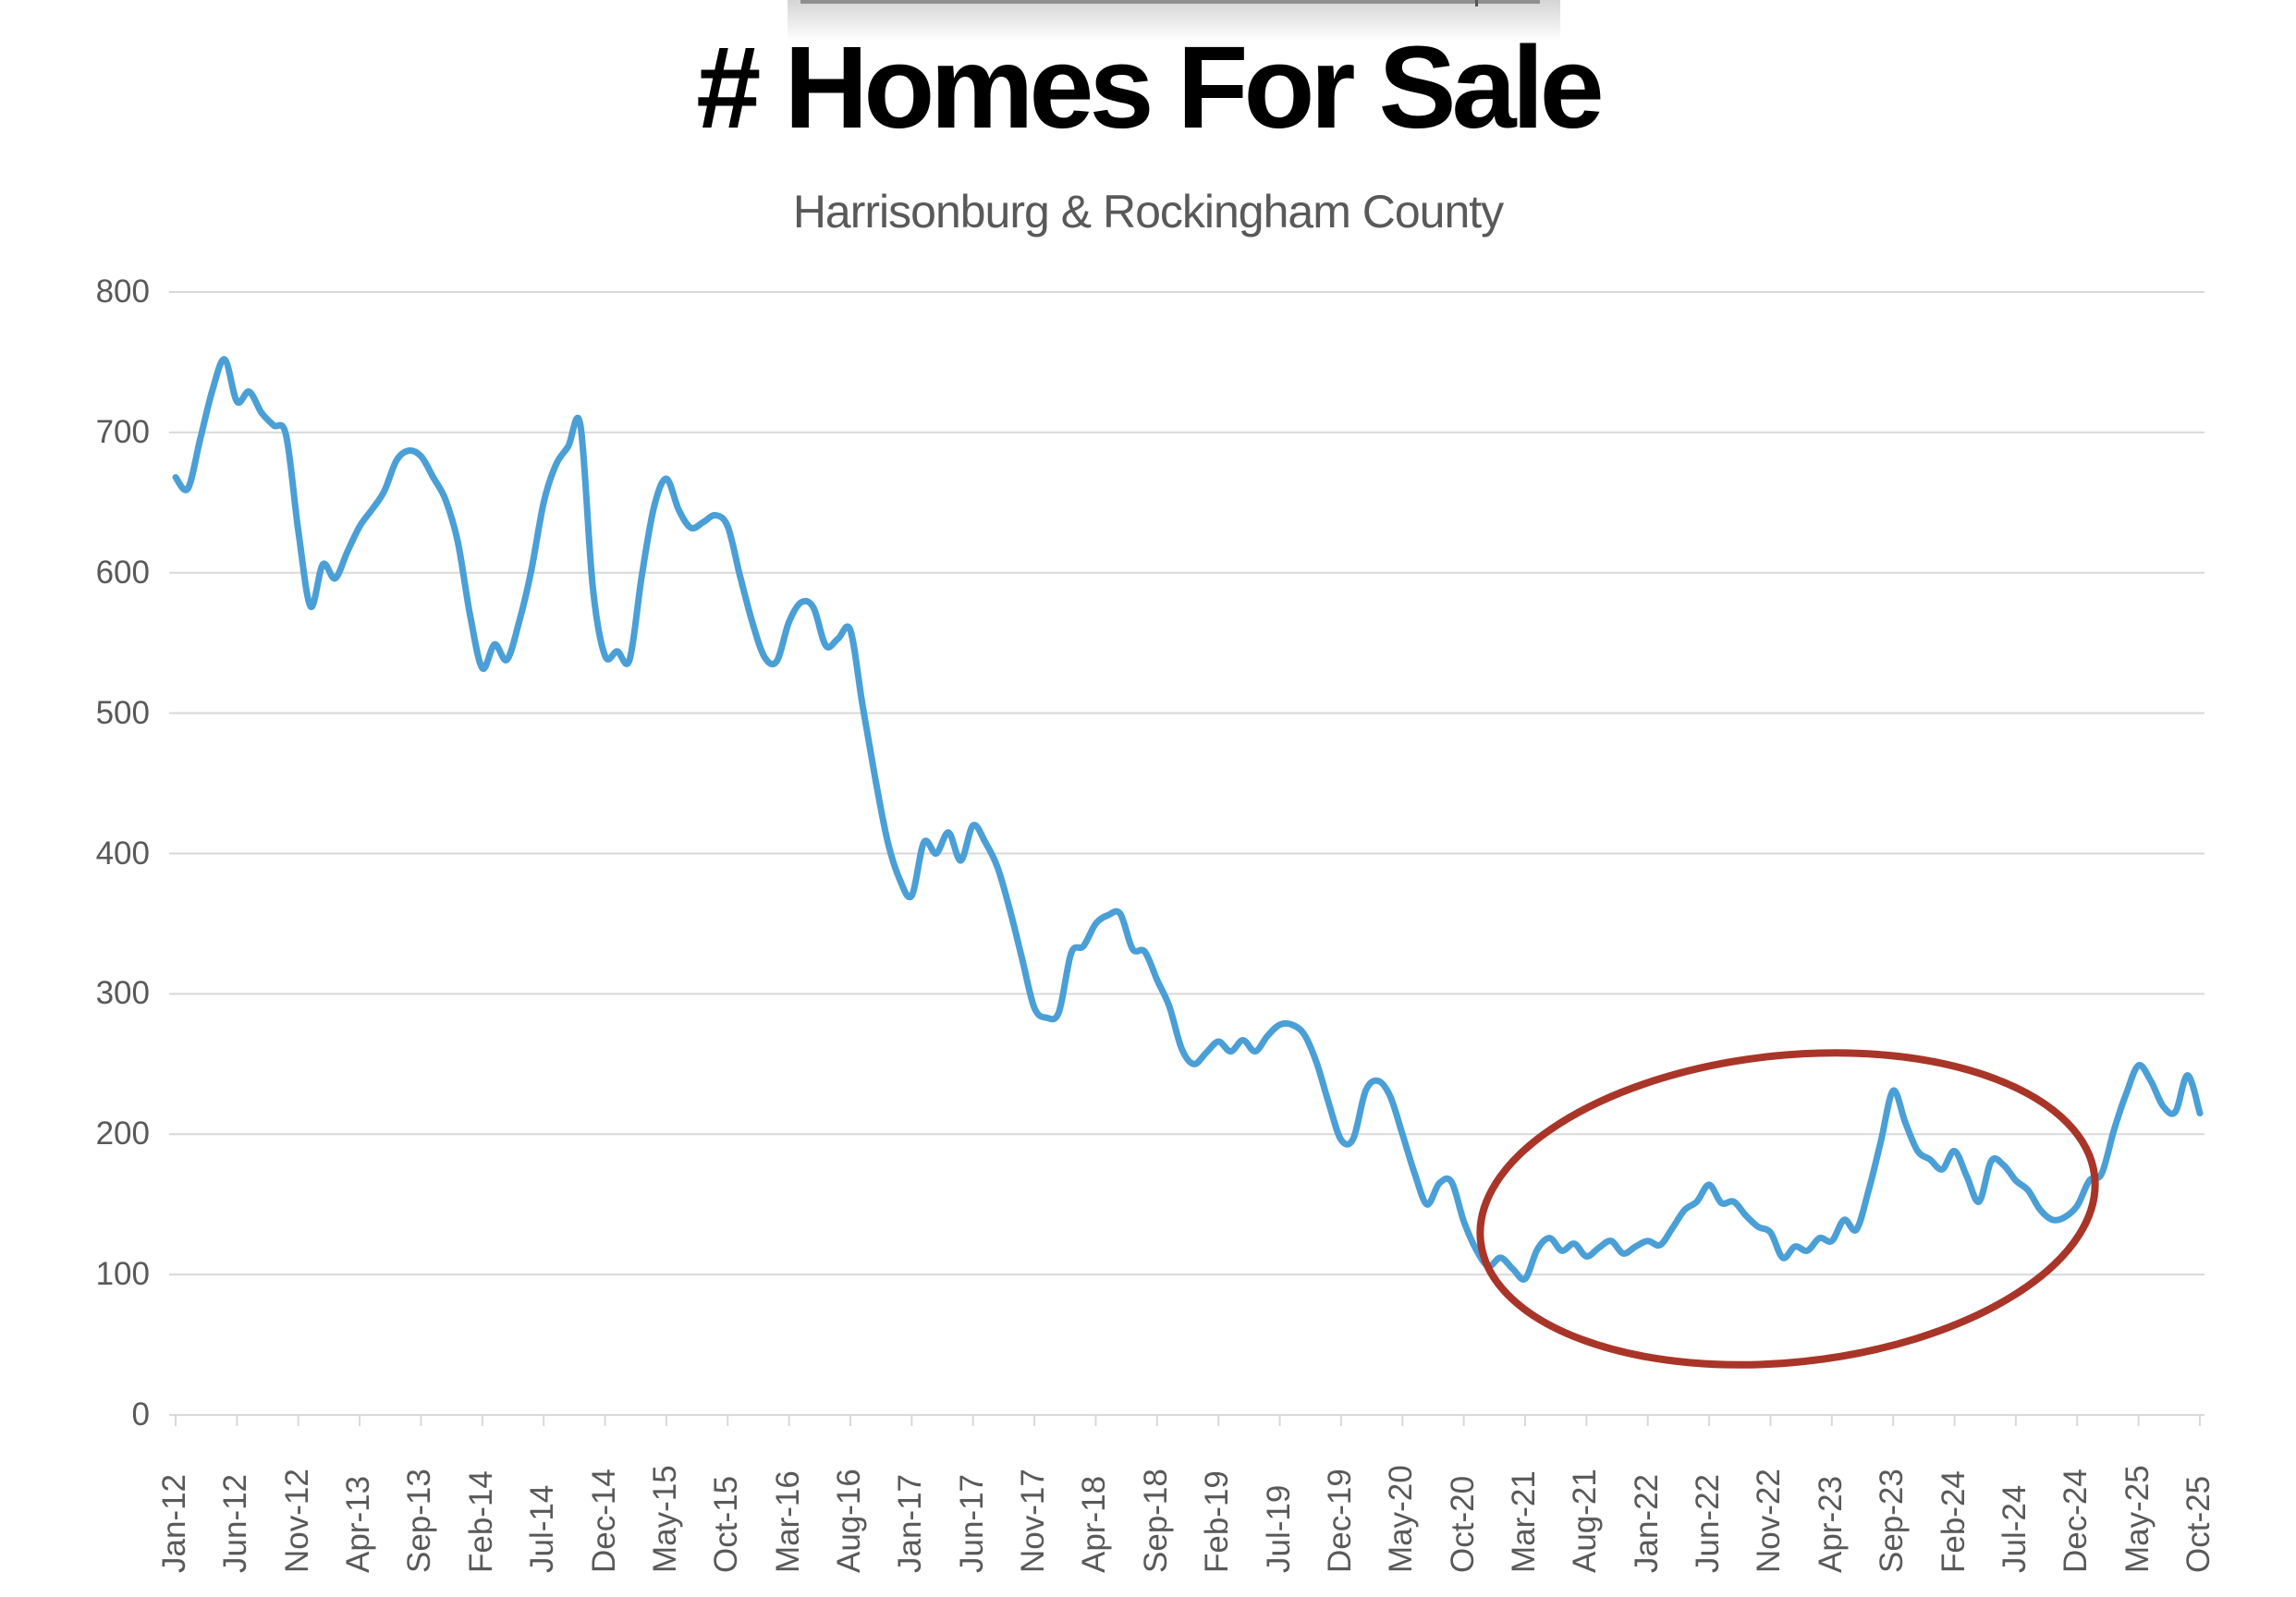 The image size is (2296, 1597). Describe the element at coordinates (2198, 1524) in the screenshot. I see `x-axis-label: Oct-25` at that location.